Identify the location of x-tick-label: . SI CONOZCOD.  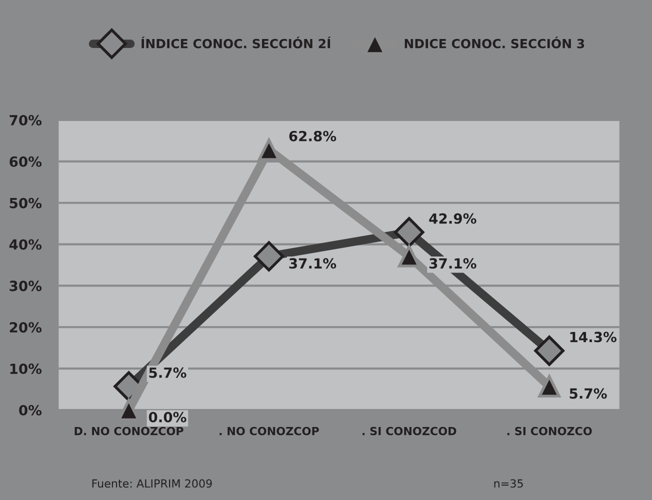
(409, 431).